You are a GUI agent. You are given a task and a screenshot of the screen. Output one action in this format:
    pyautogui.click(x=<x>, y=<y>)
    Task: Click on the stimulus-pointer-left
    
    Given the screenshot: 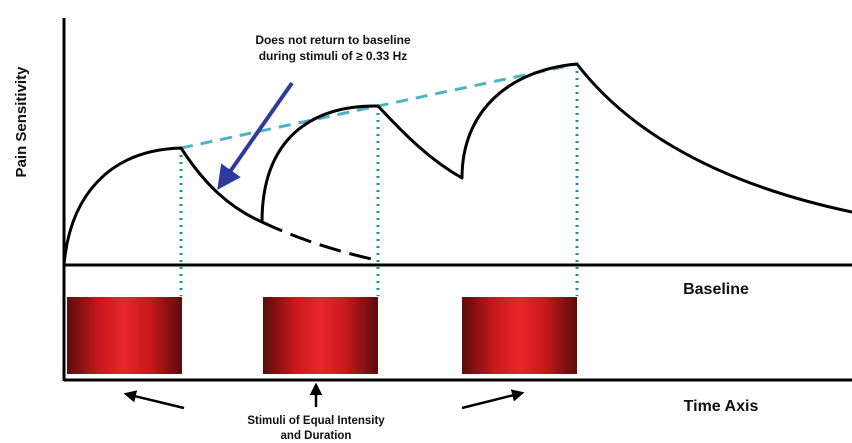 What is the action you would take?
    pyautogui.click(x=154, y=400)
    